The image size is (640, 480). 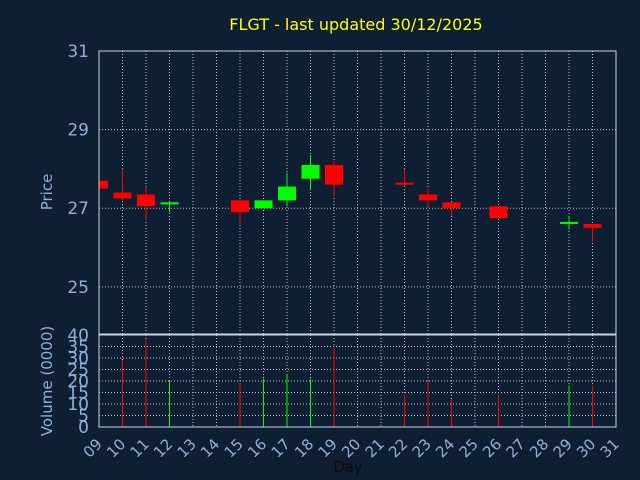 What do you see at coordinates (93, 448) in the screenshot?
I see `day-tick-label: 09` at bounding box center [93, 448].